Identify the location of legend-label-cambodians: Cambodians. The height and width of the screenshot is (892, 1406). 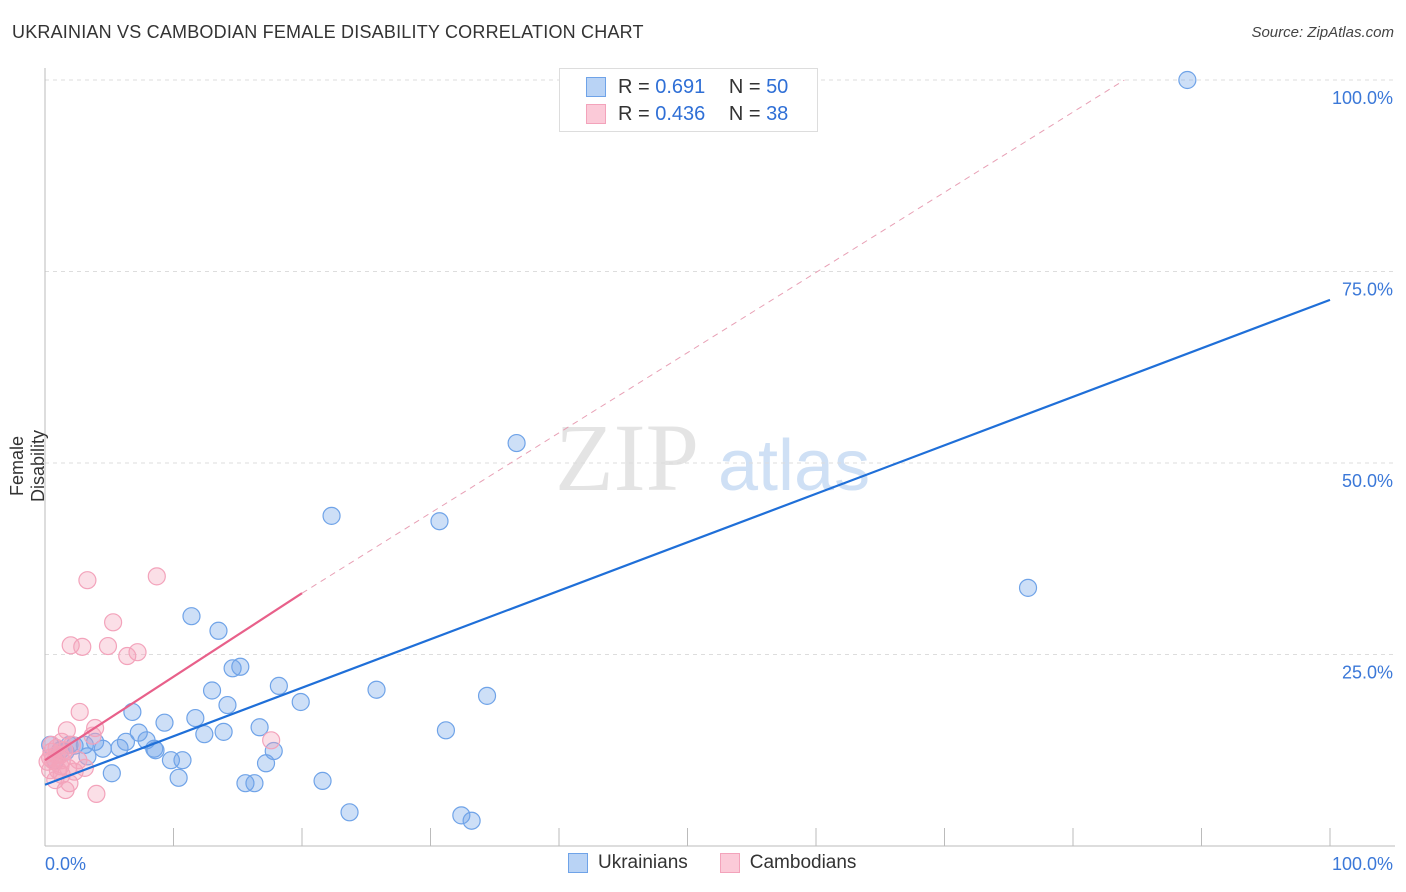
(803, 862).